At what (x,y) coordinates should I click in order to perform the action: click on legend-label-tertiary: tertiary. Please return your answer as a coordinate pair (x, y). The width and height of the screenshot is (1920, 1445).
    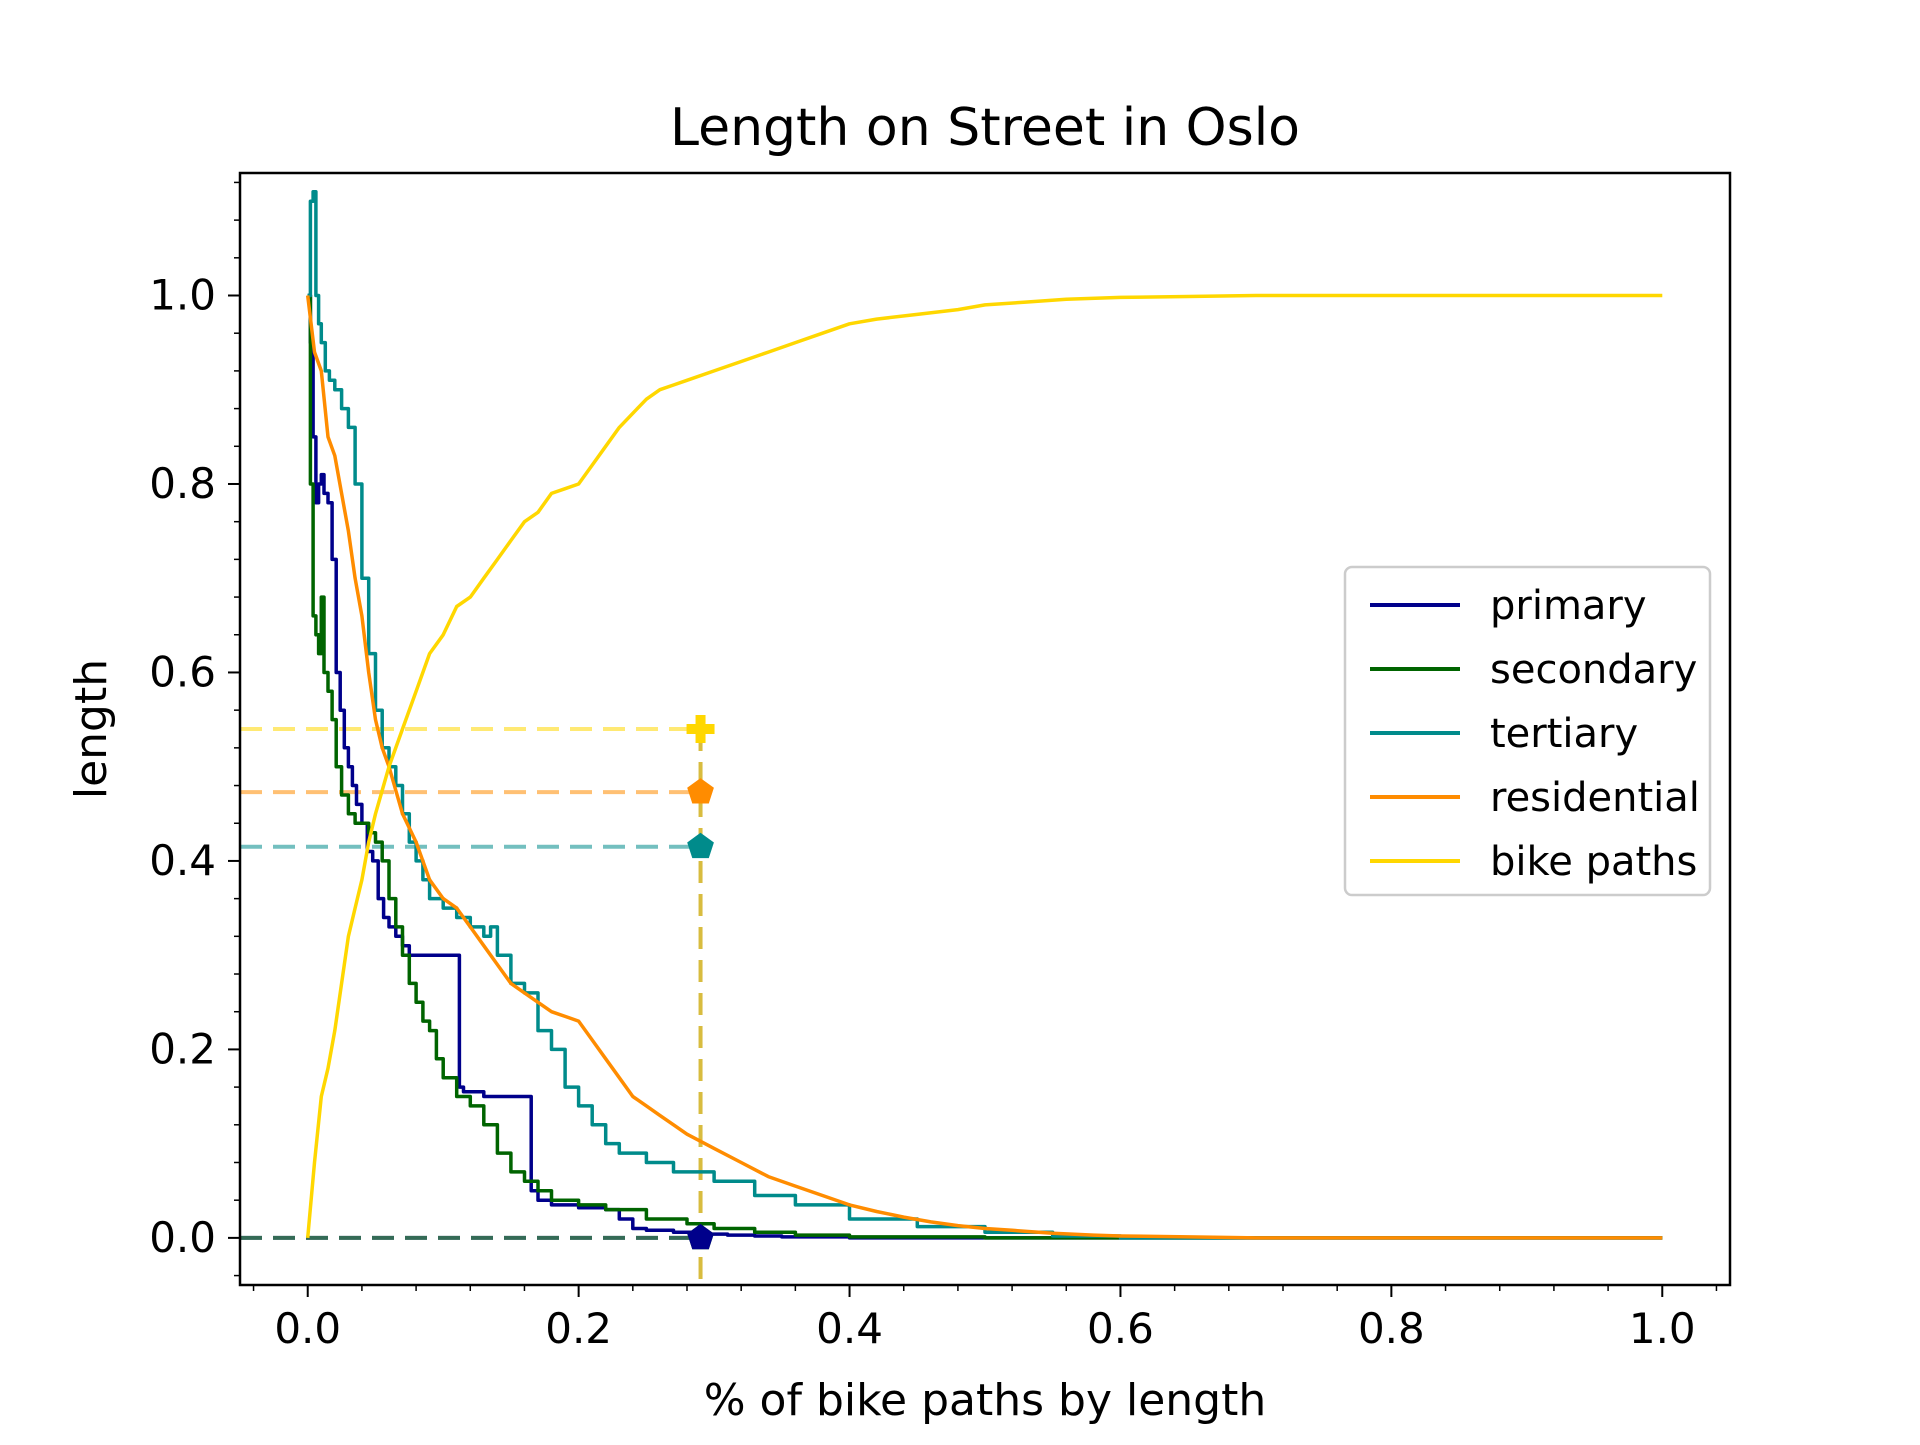
    Looking at the image, I should click on (1564, 734).